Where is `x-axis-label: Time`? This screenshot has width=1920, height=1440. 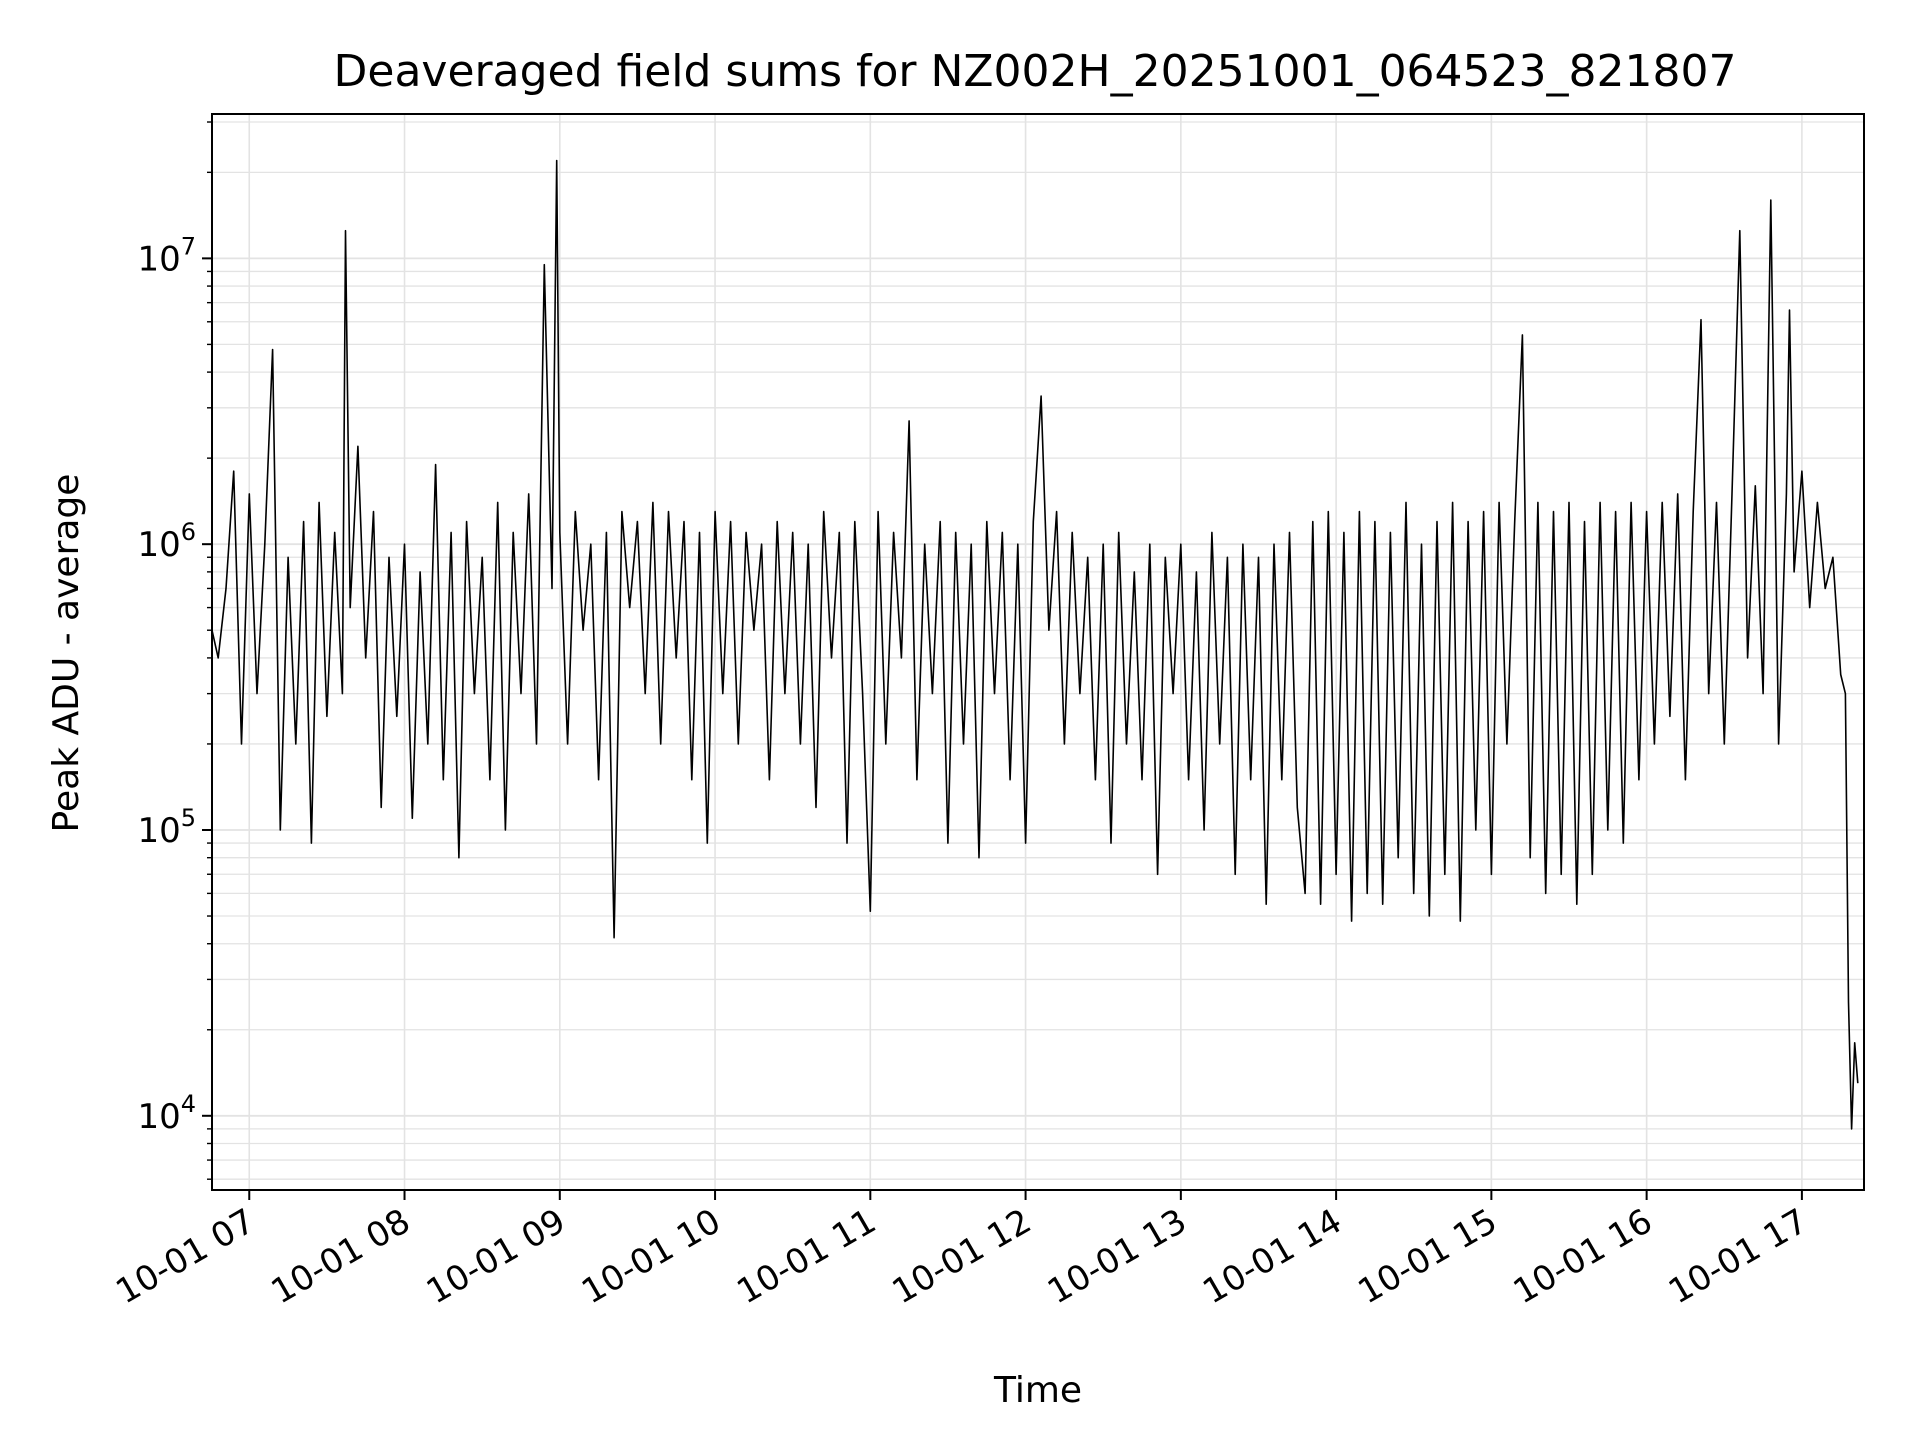
x-axis-label: Time is located at coordinates (1037, 1390).